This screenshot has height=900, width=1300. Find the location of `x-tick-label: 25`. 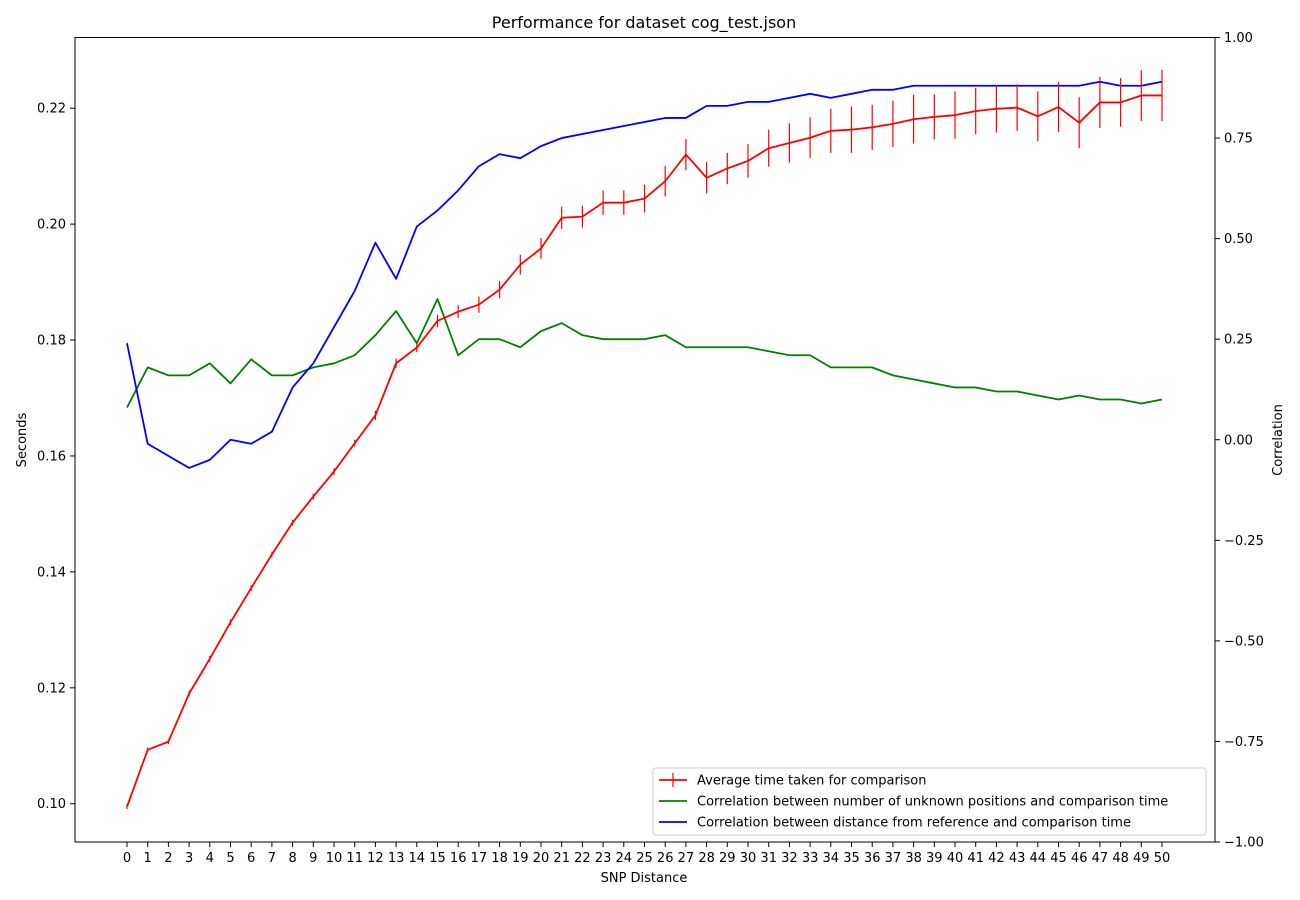

x-tick-label: 25 is located at coordinates (644, 858).